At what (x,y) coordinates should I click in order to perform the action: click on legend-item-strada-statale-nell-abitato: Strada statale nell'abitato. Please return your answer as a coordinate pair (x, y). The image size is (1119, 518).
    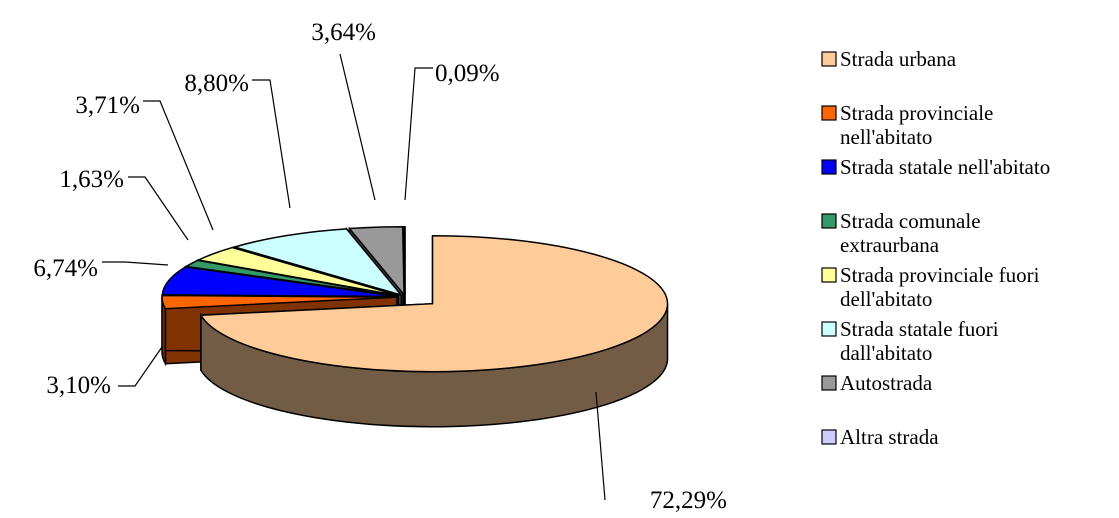
    Looking at the image, I should click on (935, 167).